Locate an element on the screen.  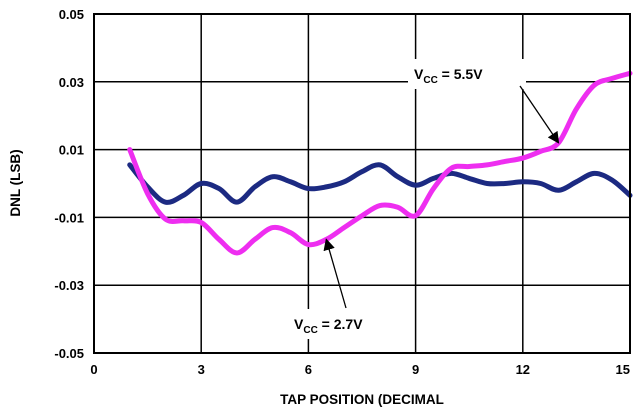
x-tick-label: 6 is located at coordinates (308, 369).